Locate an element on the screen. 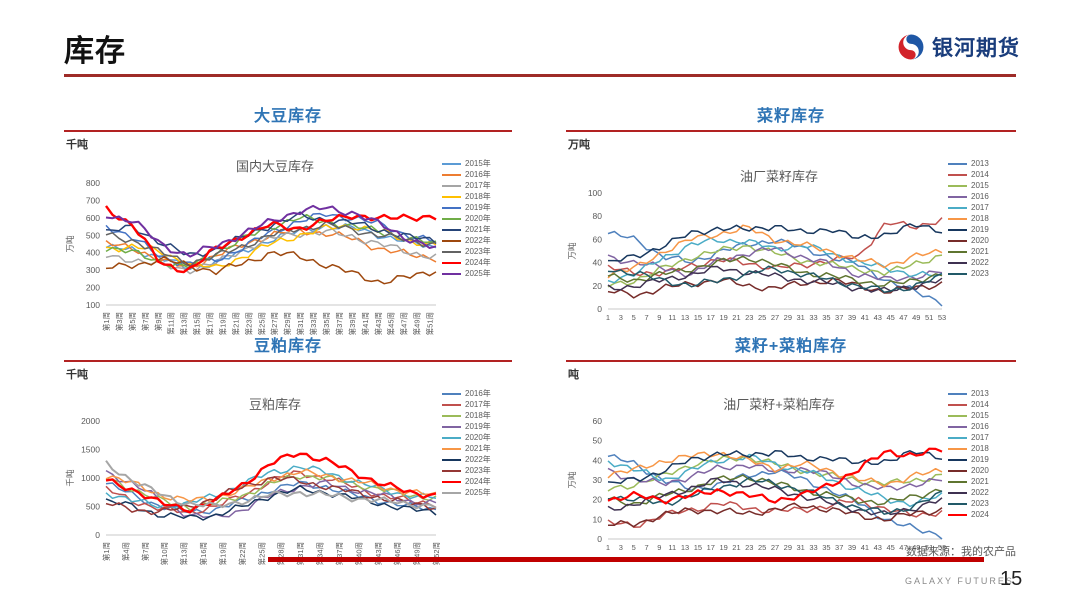 The image size is (1080, 608). svg-text: 21 is located at coordinates (736, 547).